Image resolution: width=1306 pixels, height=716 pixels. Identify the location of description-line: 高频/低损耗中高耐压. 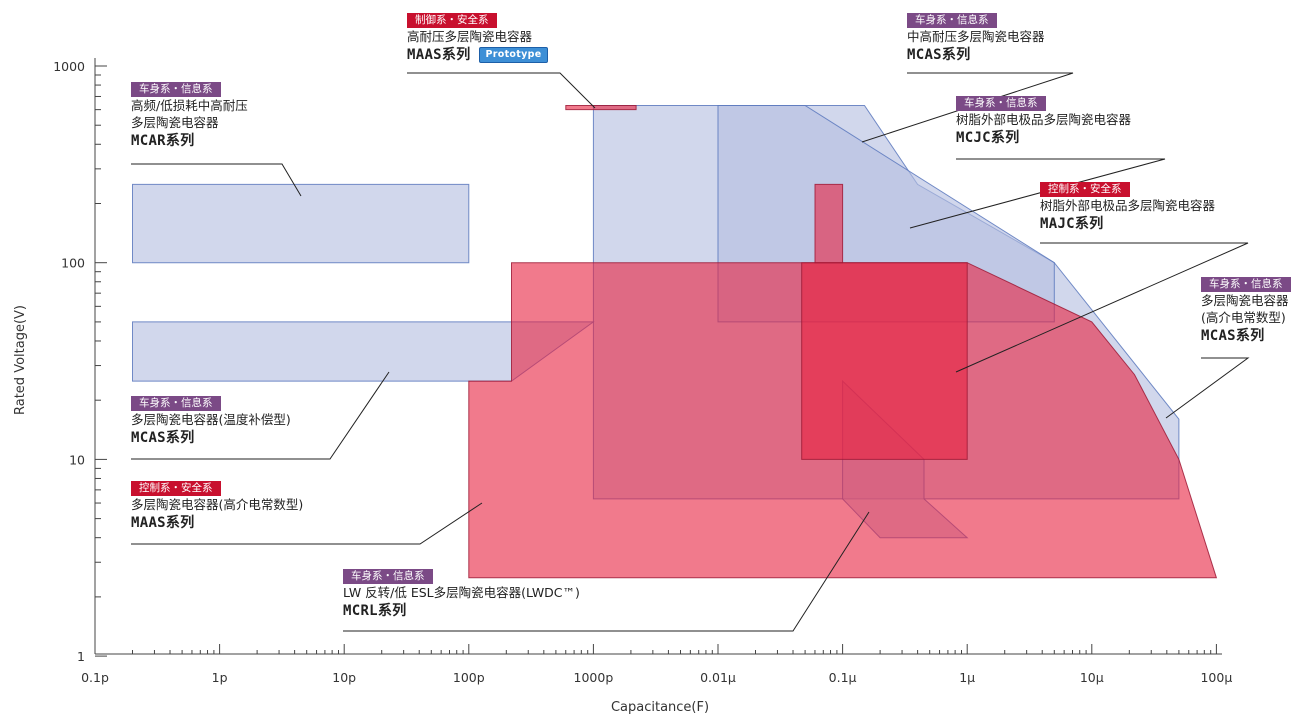
(189, 105).